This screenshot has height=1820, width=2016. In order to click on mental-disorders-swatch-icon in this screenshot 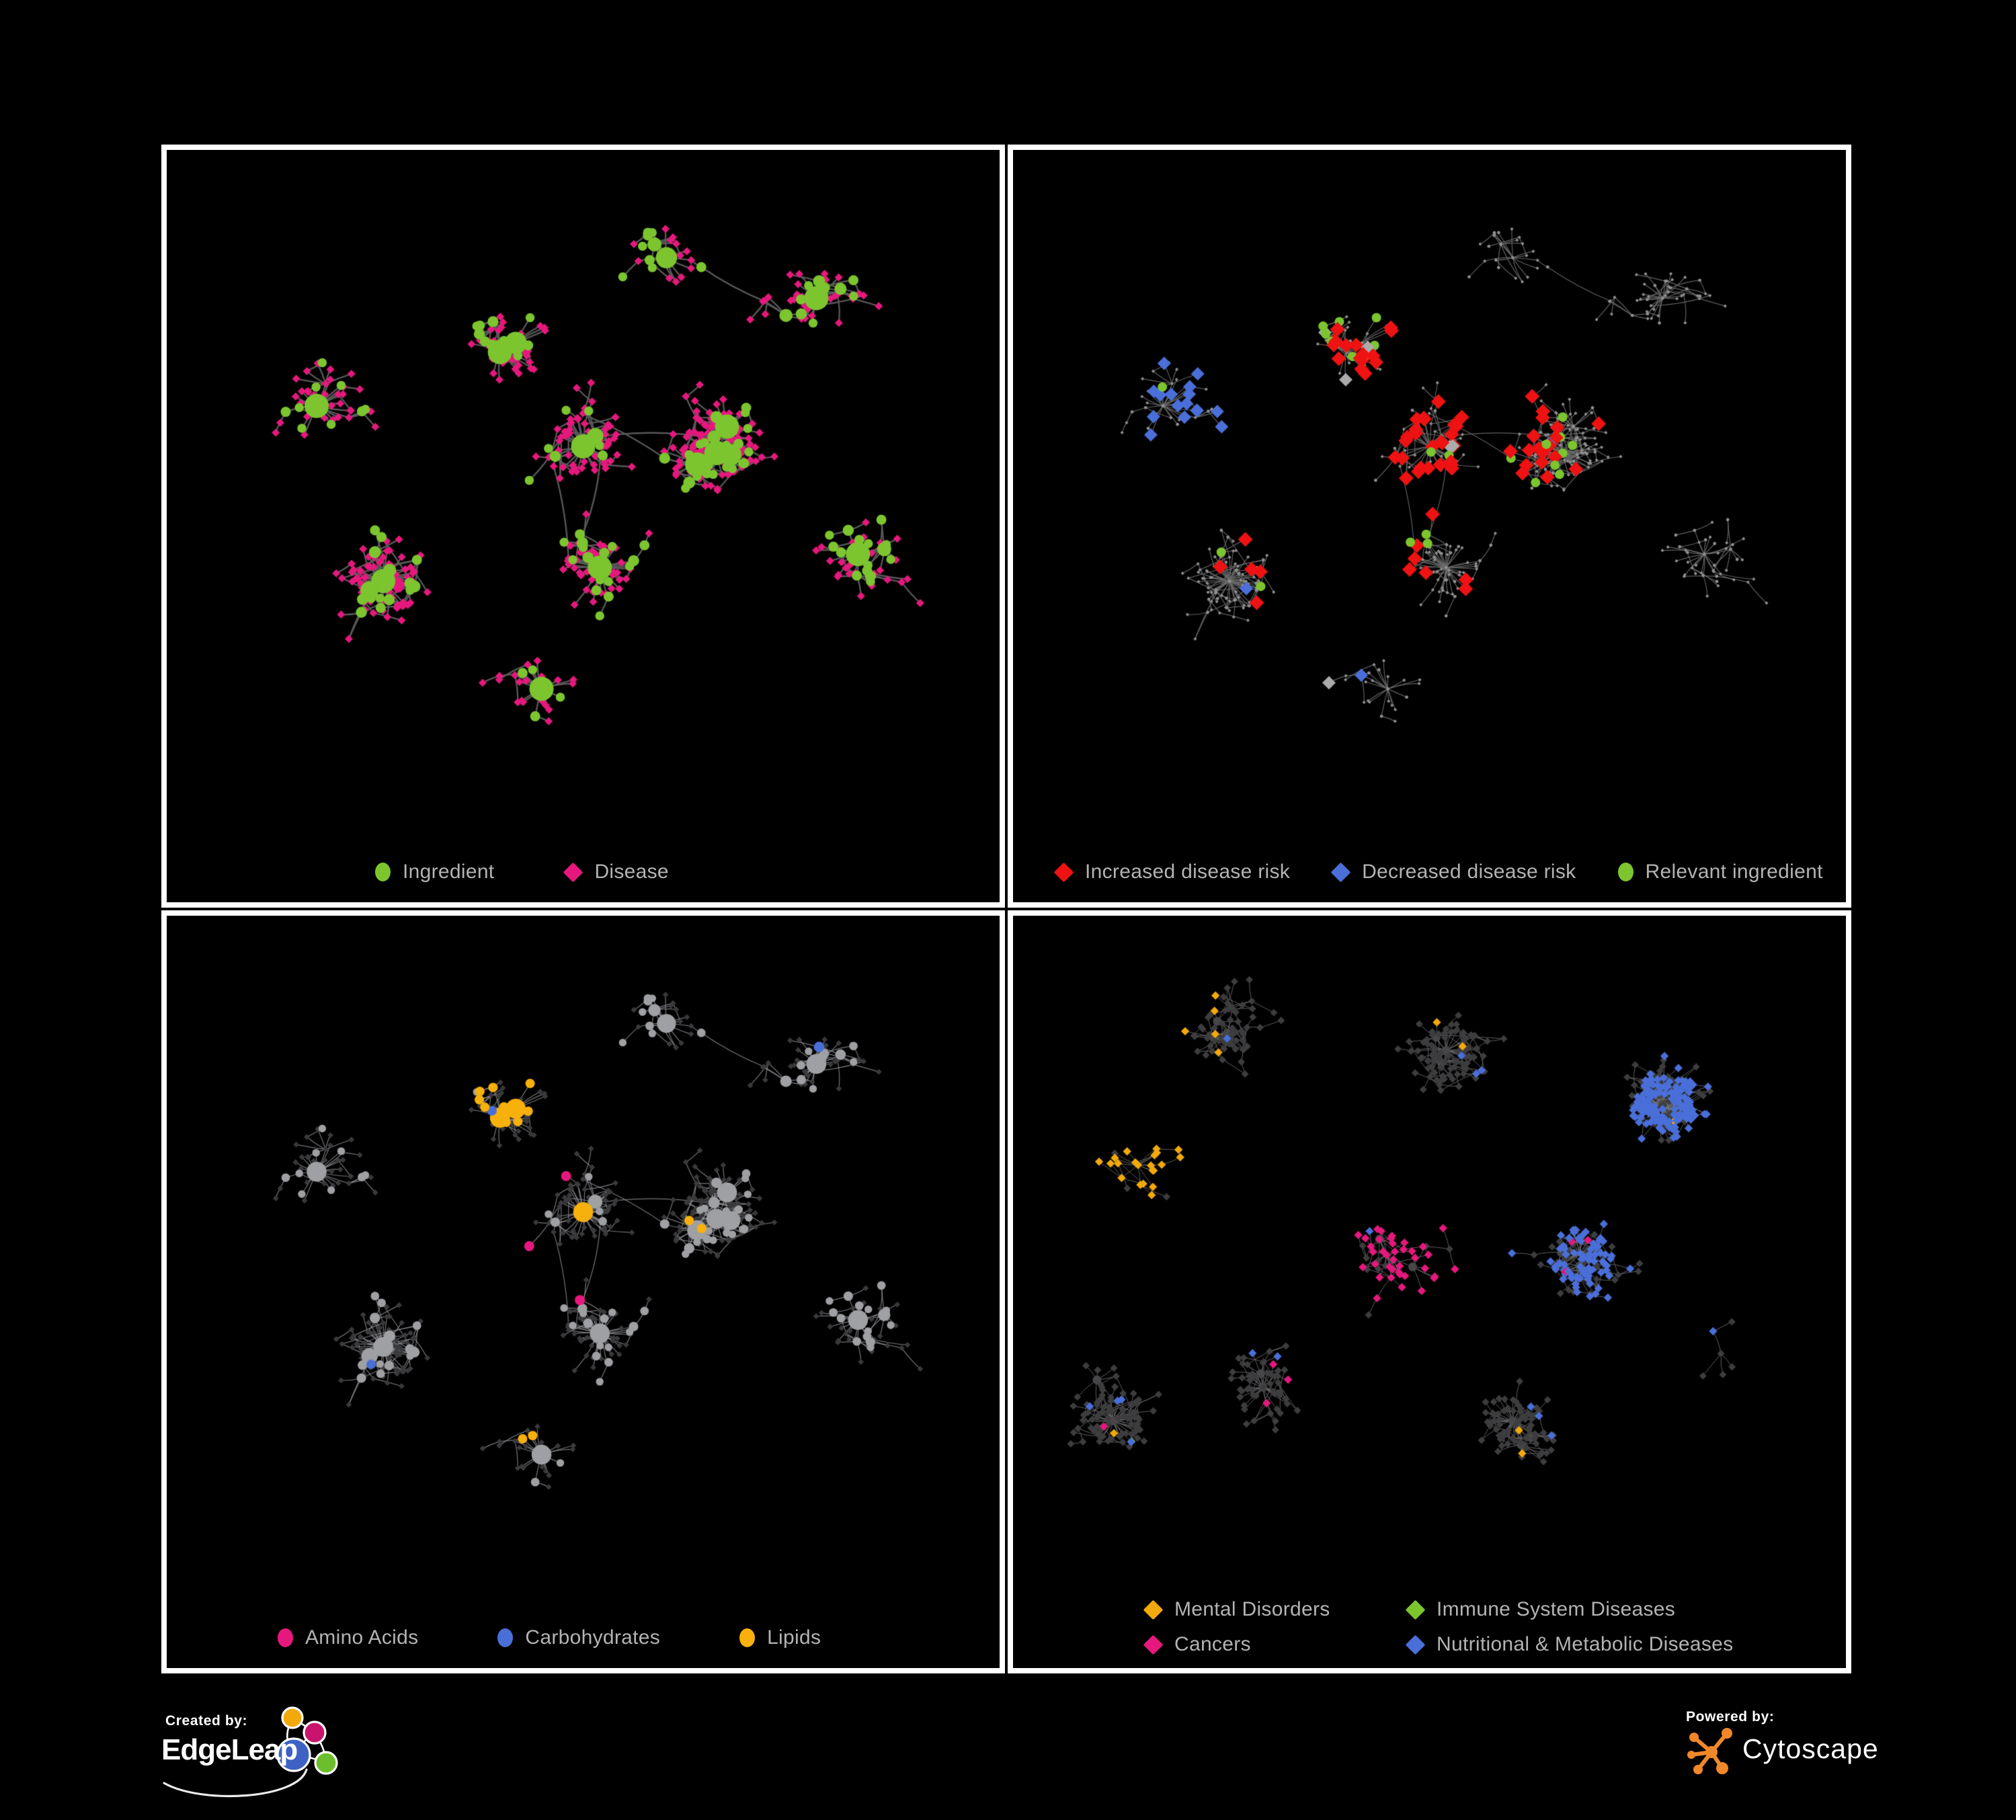, I will do `click(1153, 1609)`.